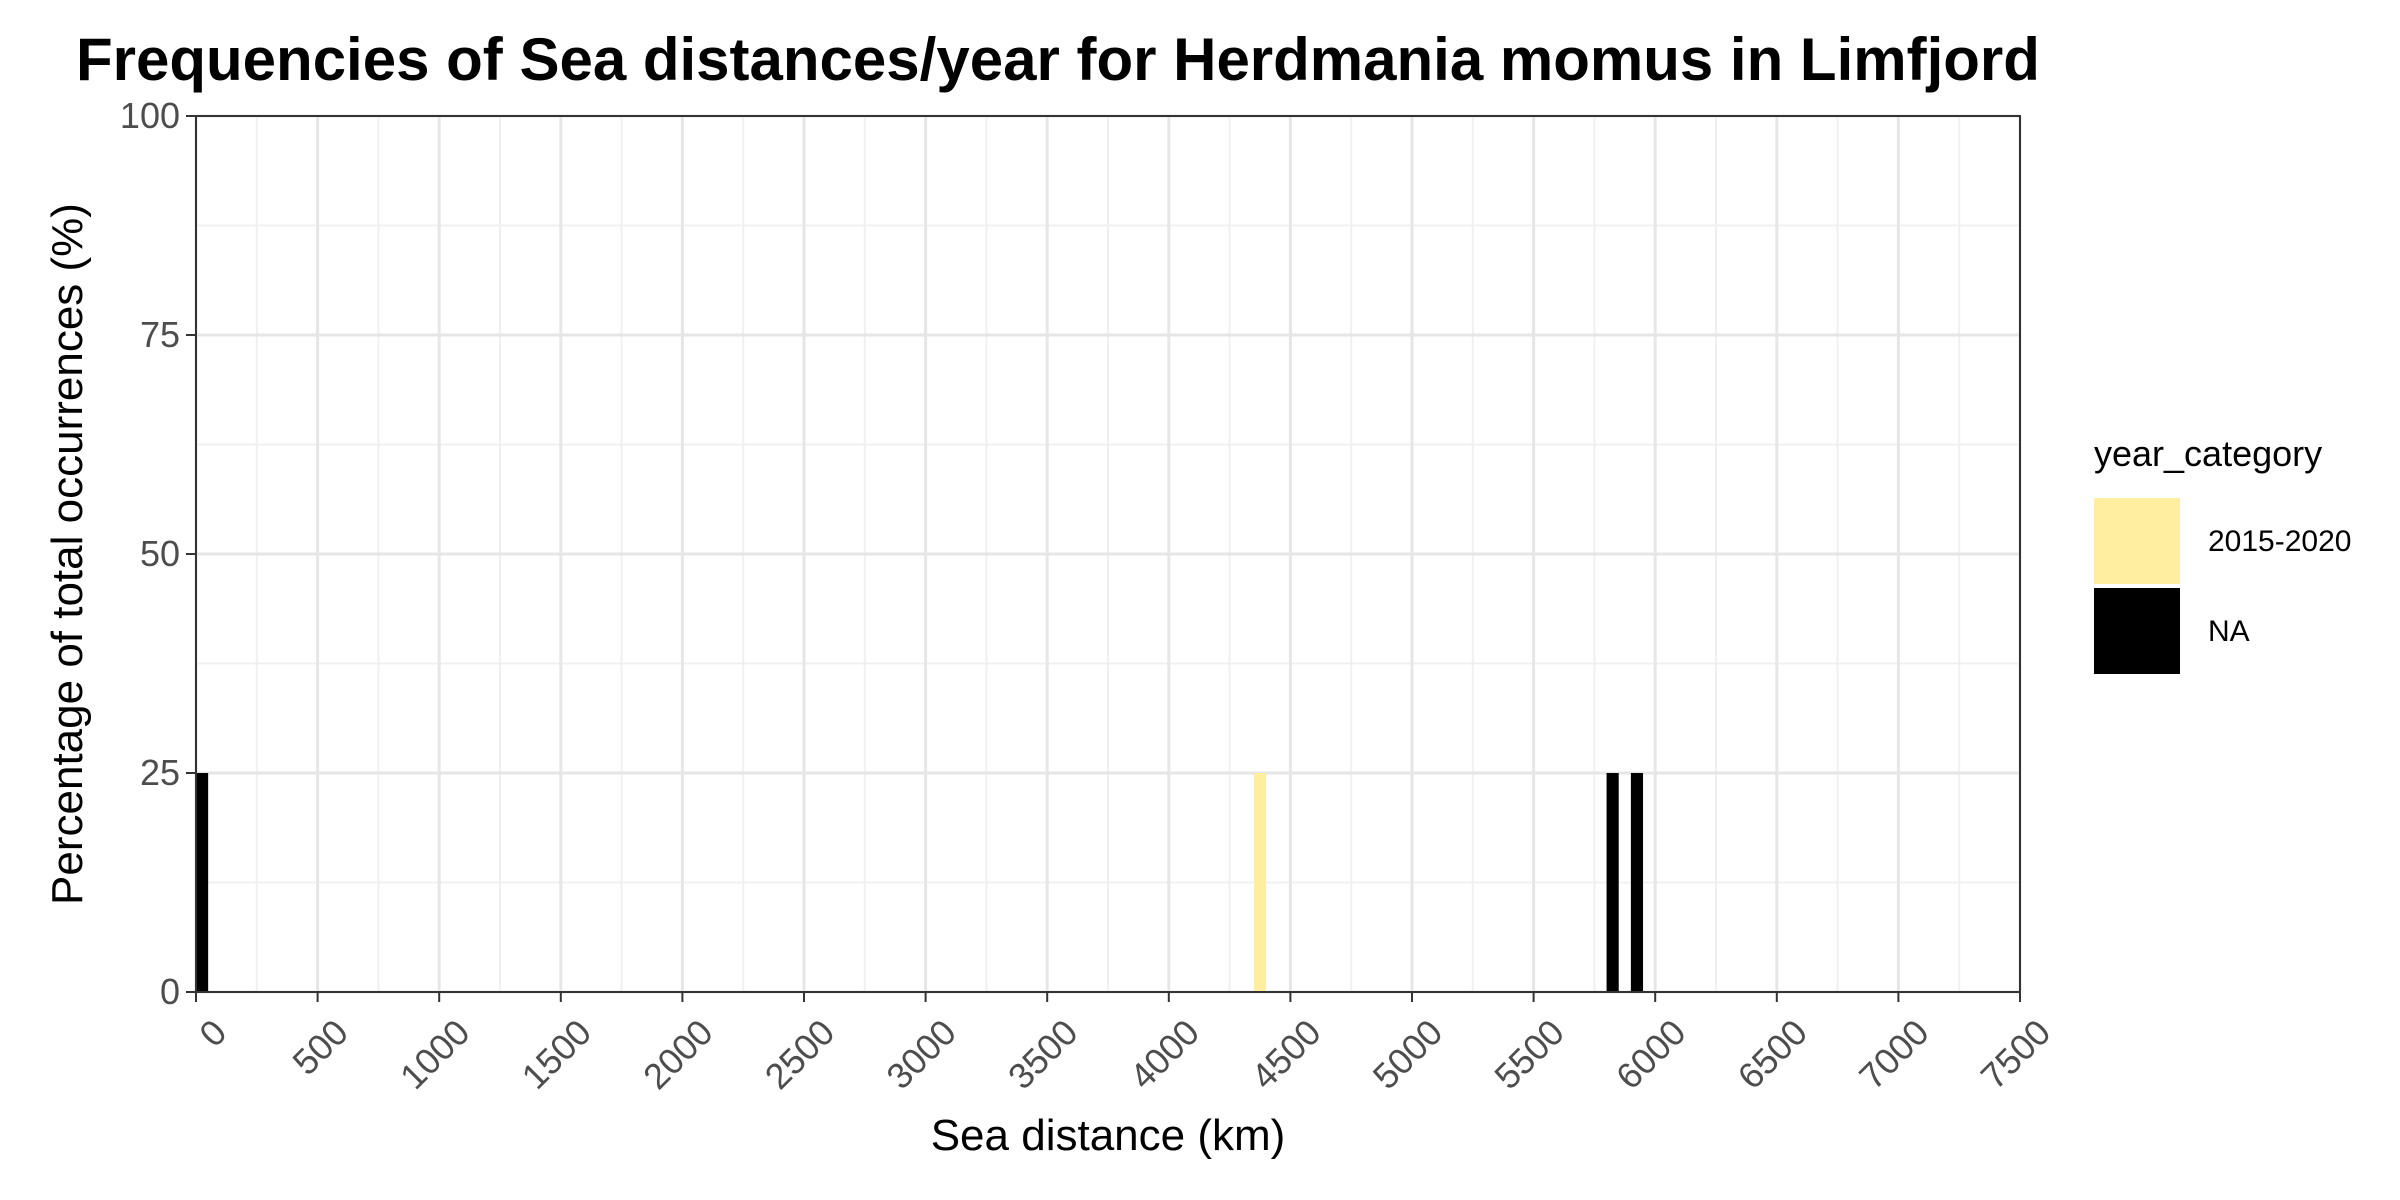 Image resolution: width=2400 pixels, height=1200 pixels. What do you see at coordinates (319, 1046) in the screenshot?
I see `x-tick-label: 500` at bounding box center [319, 1046].